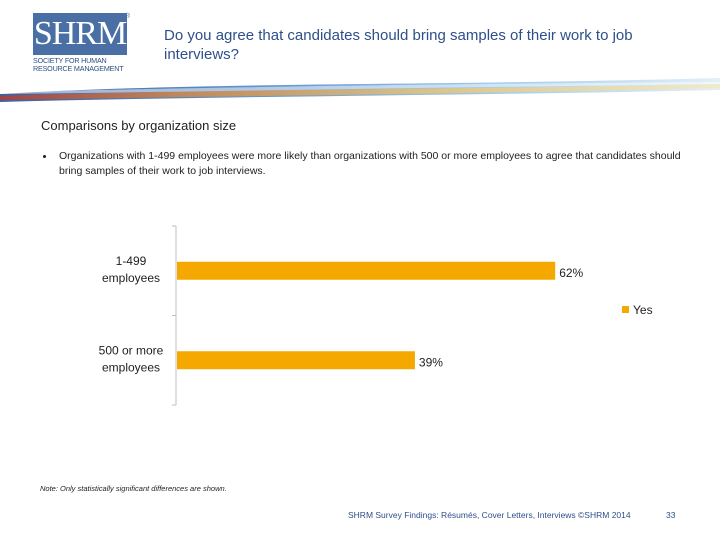  I want to click on logo-registered-mark: ®, so click(128, 16).